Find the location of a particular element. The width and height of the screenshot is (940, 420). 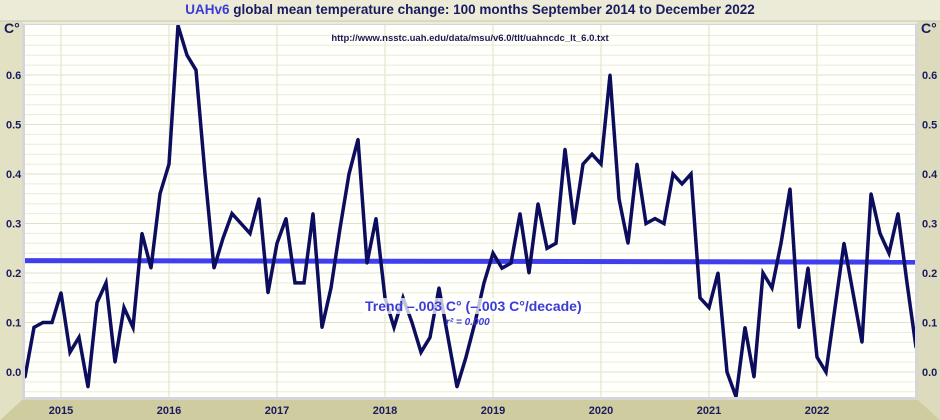

trend-line is located at coordinates (470, 261).